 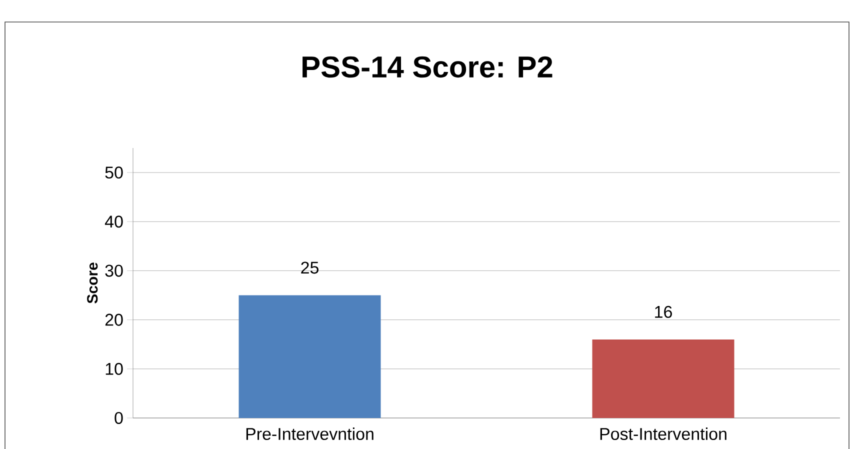 I want to click on y-tick-label: 50, so click(x=114, y=172).